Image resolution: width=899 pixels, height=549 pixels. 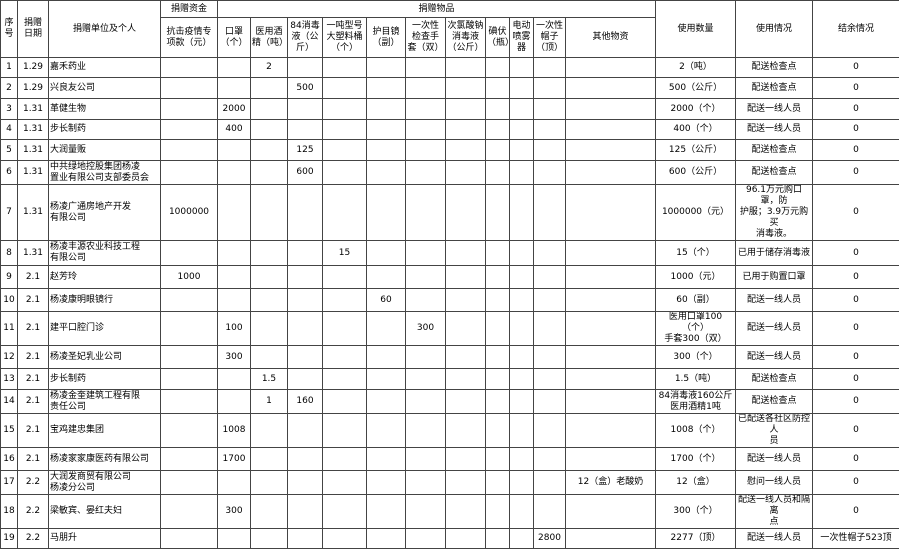 What do you see at coordinates (234, 38) in the screenshot?
I see `header-mask: 口罩 （个）` at bounding box center [234, 38].